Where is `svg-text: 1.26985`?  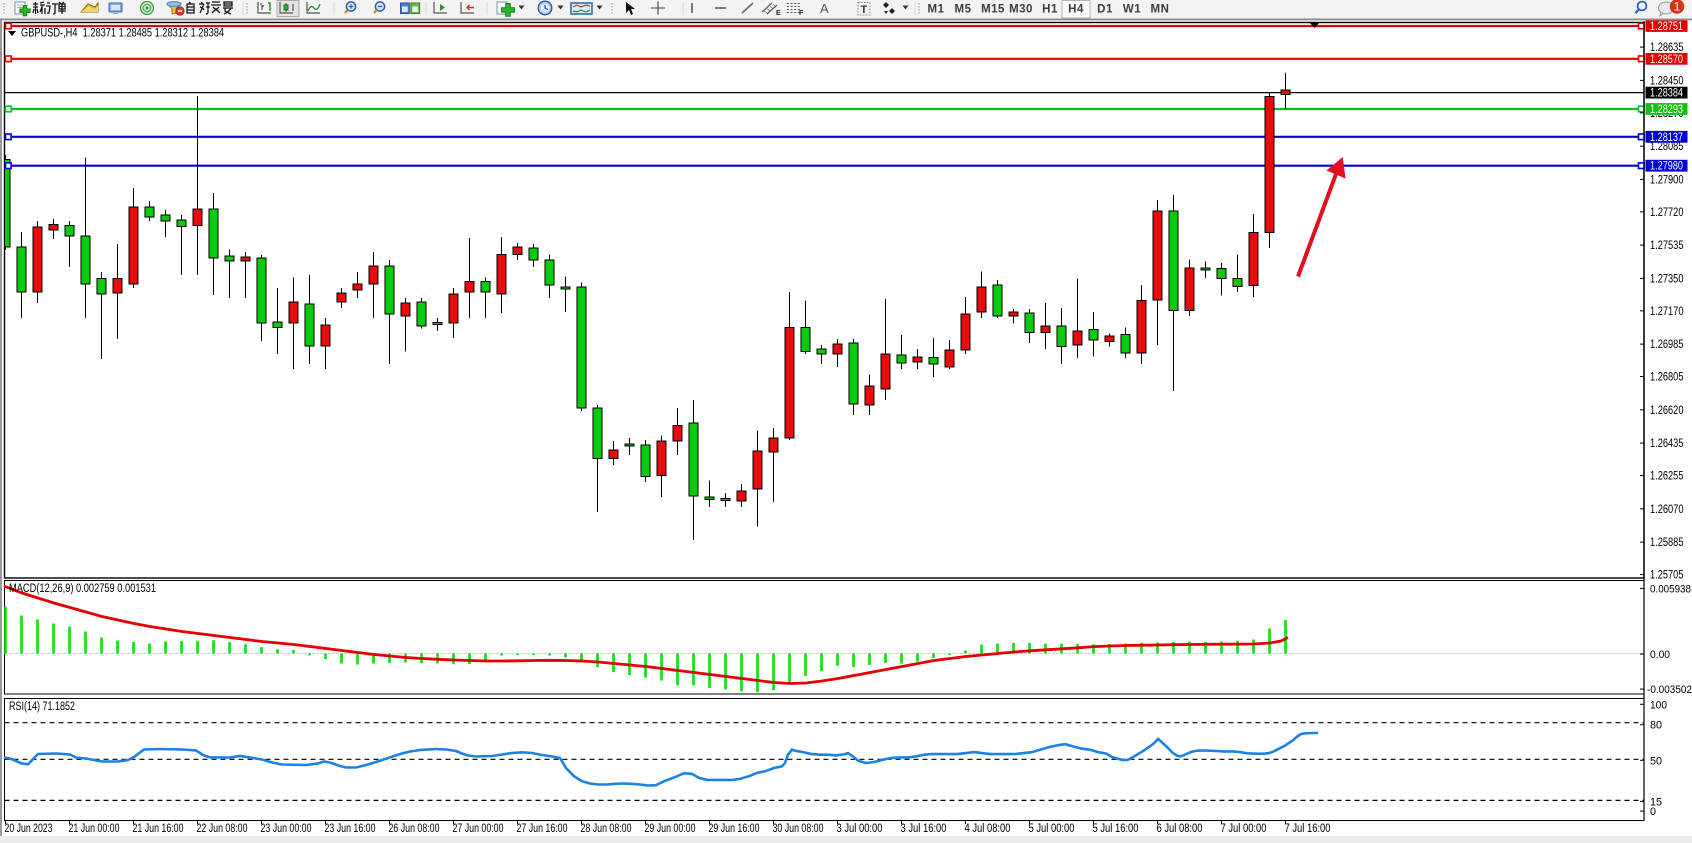 svg-text: 1.26985 is located at coordinates (1667, 345).